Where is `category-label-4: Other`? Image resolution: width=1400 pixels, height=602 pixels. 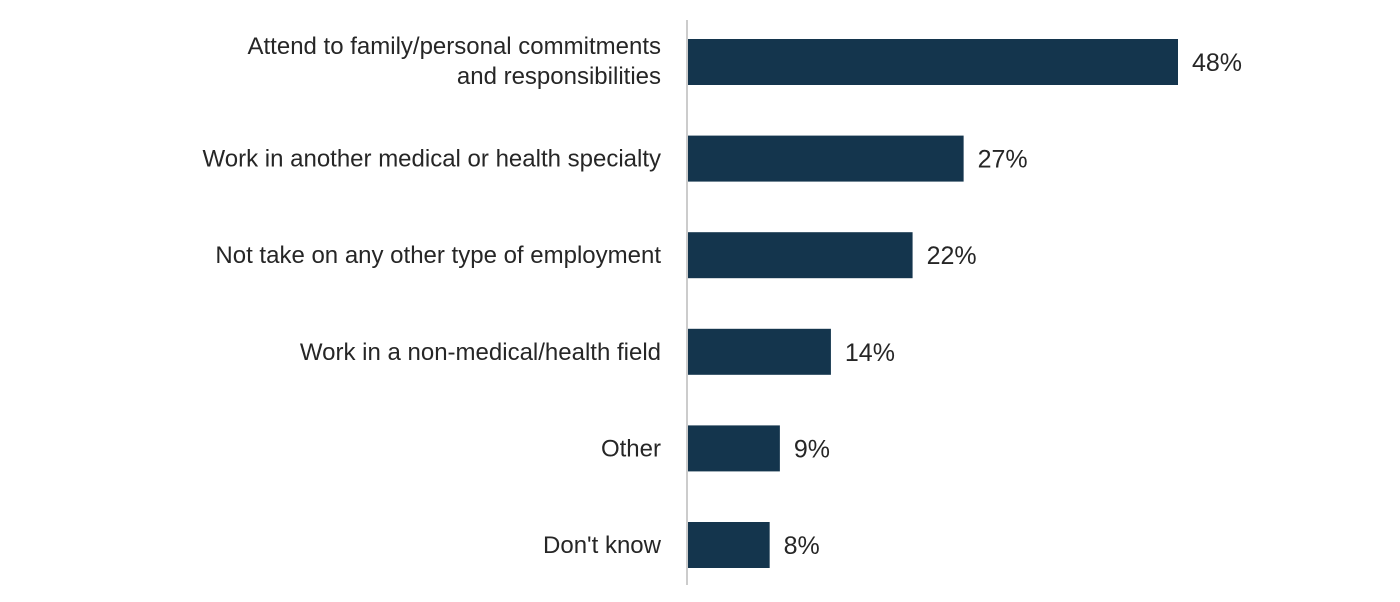
category-label-4: Other is located at coordinates (631, 448).